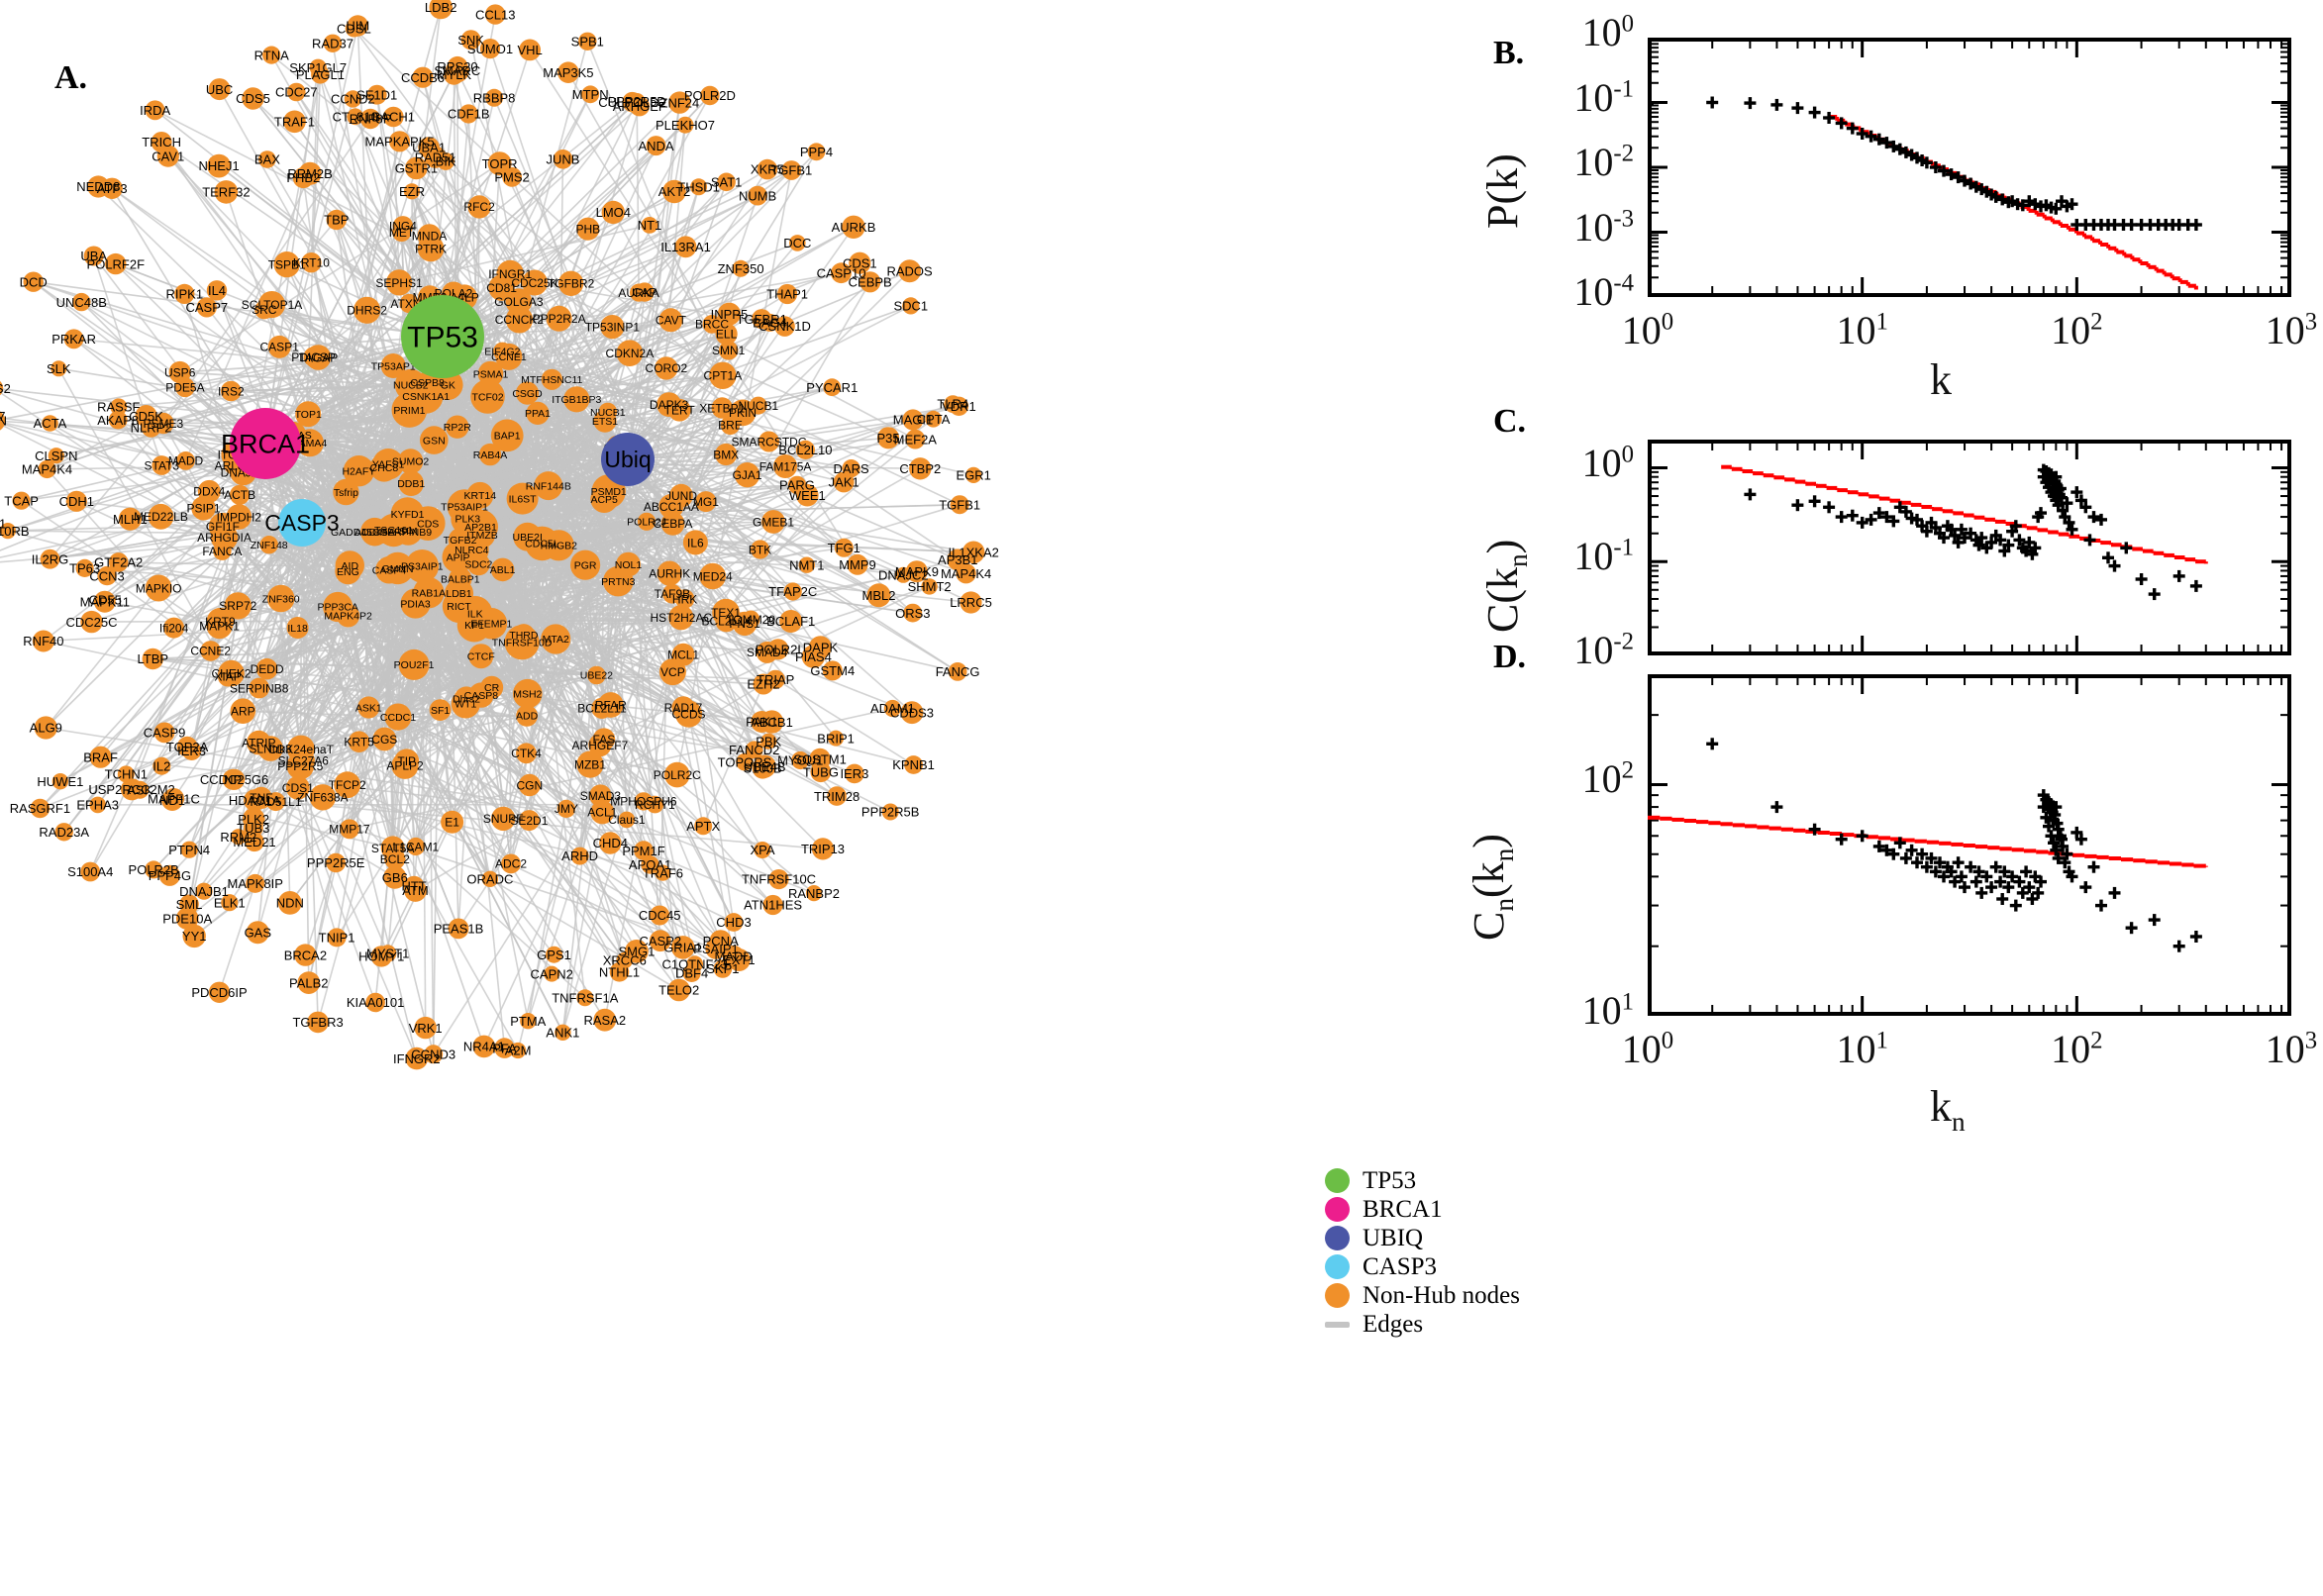 This screenshot has height=1596, width=2323. What do you see at coordinates (265, 443) in the screenshot?
I see `hub-node-brca1` at bounding box center [265, 443].